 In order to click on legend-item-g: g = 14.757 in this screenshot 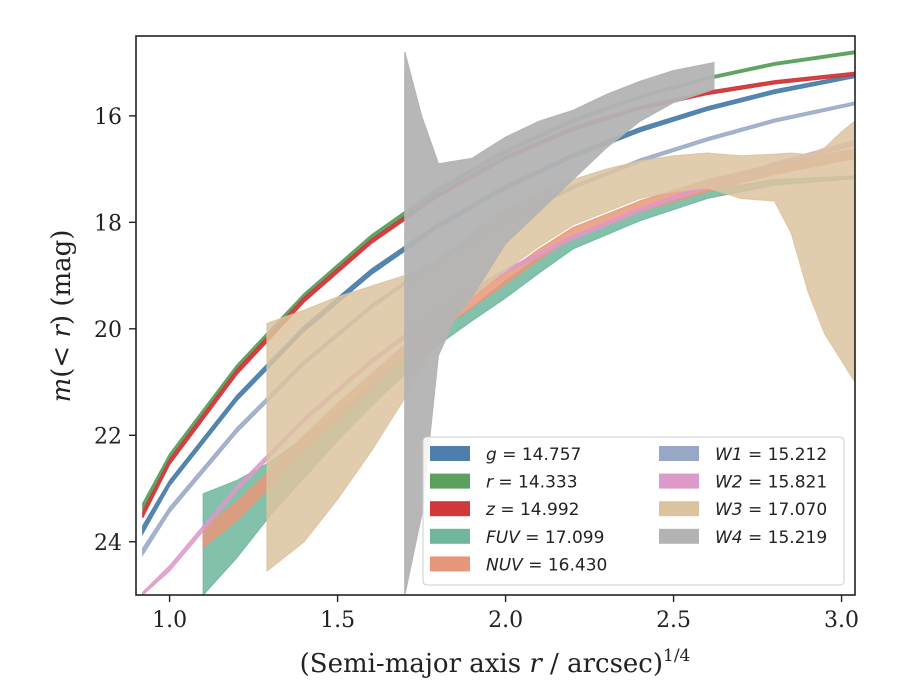, I will do `click(505, 455)`.